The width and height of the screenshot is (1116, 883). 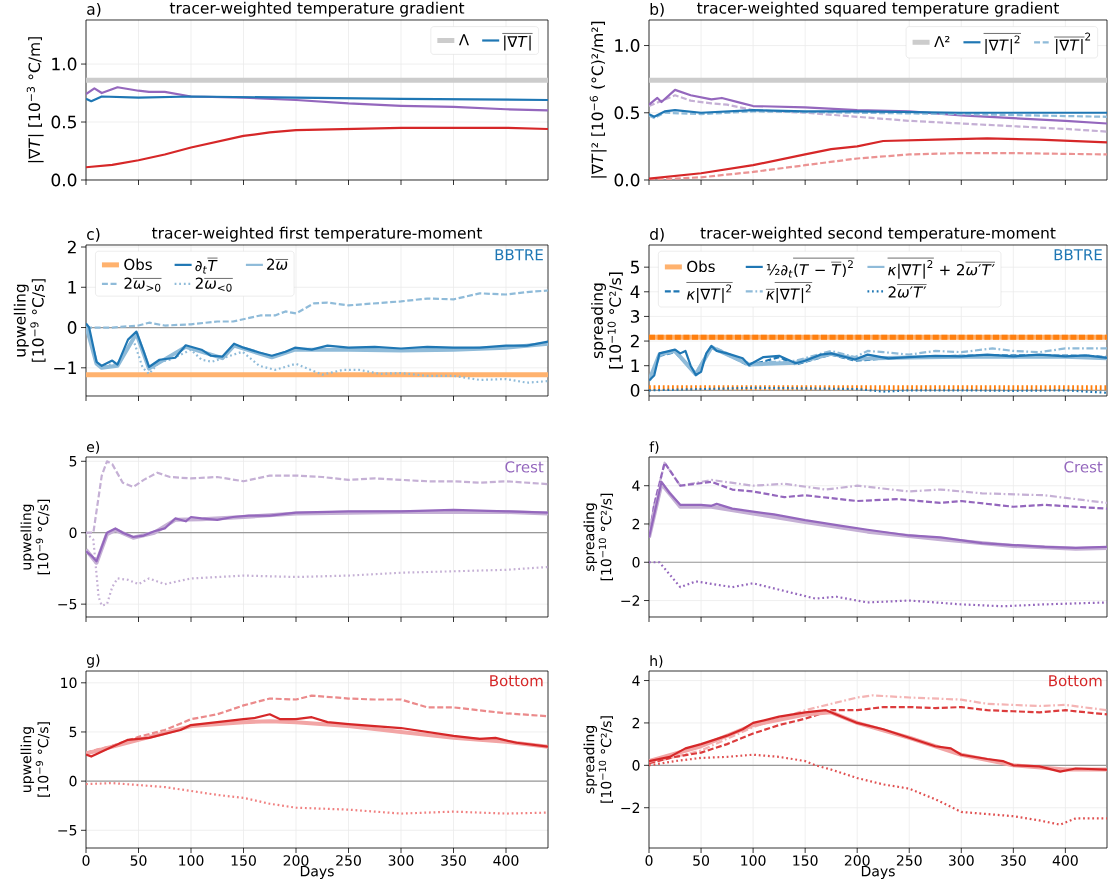 I want to click on y-axis-title: |∇T| [10$^{−3}$ °C/m], so click(x=35, y=100).